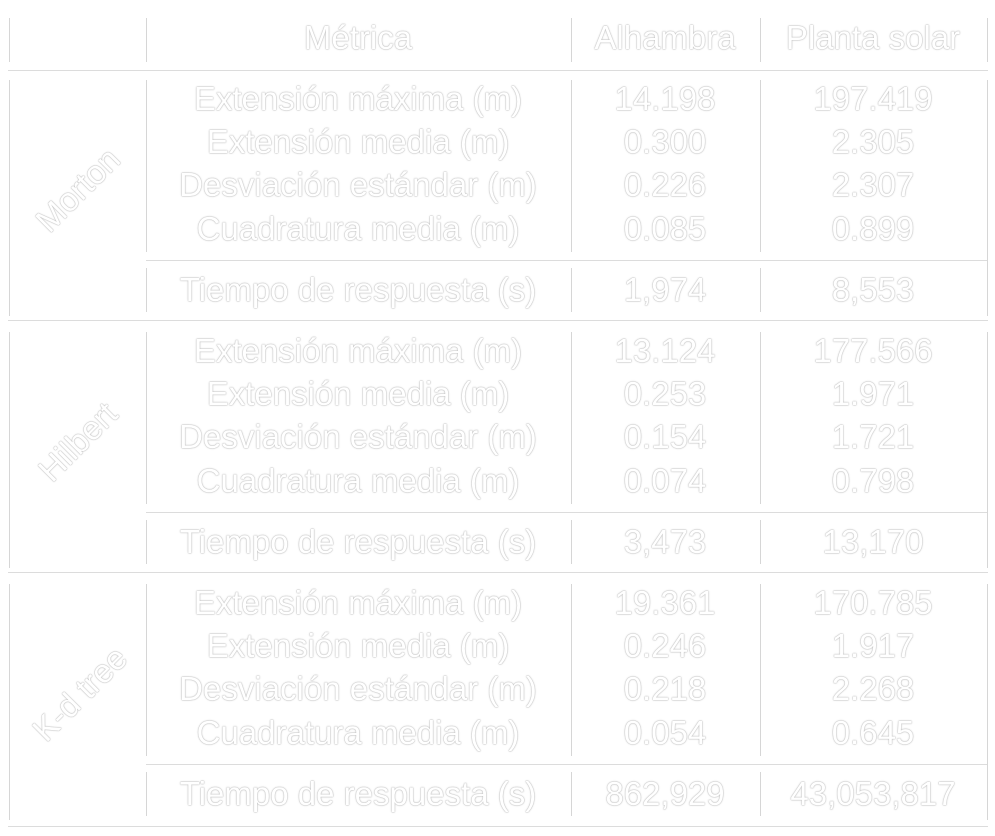  I want to click on alhambra-value: 0.300, so click(665, 141).